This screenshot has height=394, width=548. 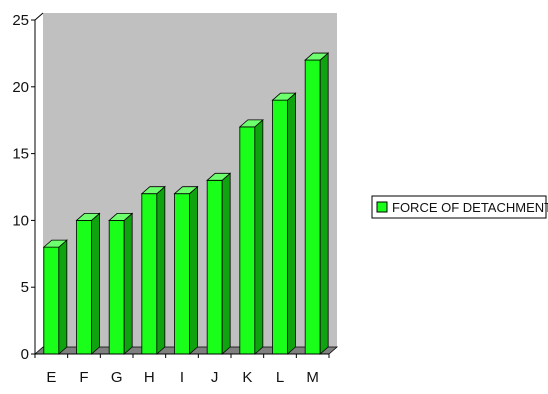 I want to click on y-tick-label: 20, so click(x=20, y=87).